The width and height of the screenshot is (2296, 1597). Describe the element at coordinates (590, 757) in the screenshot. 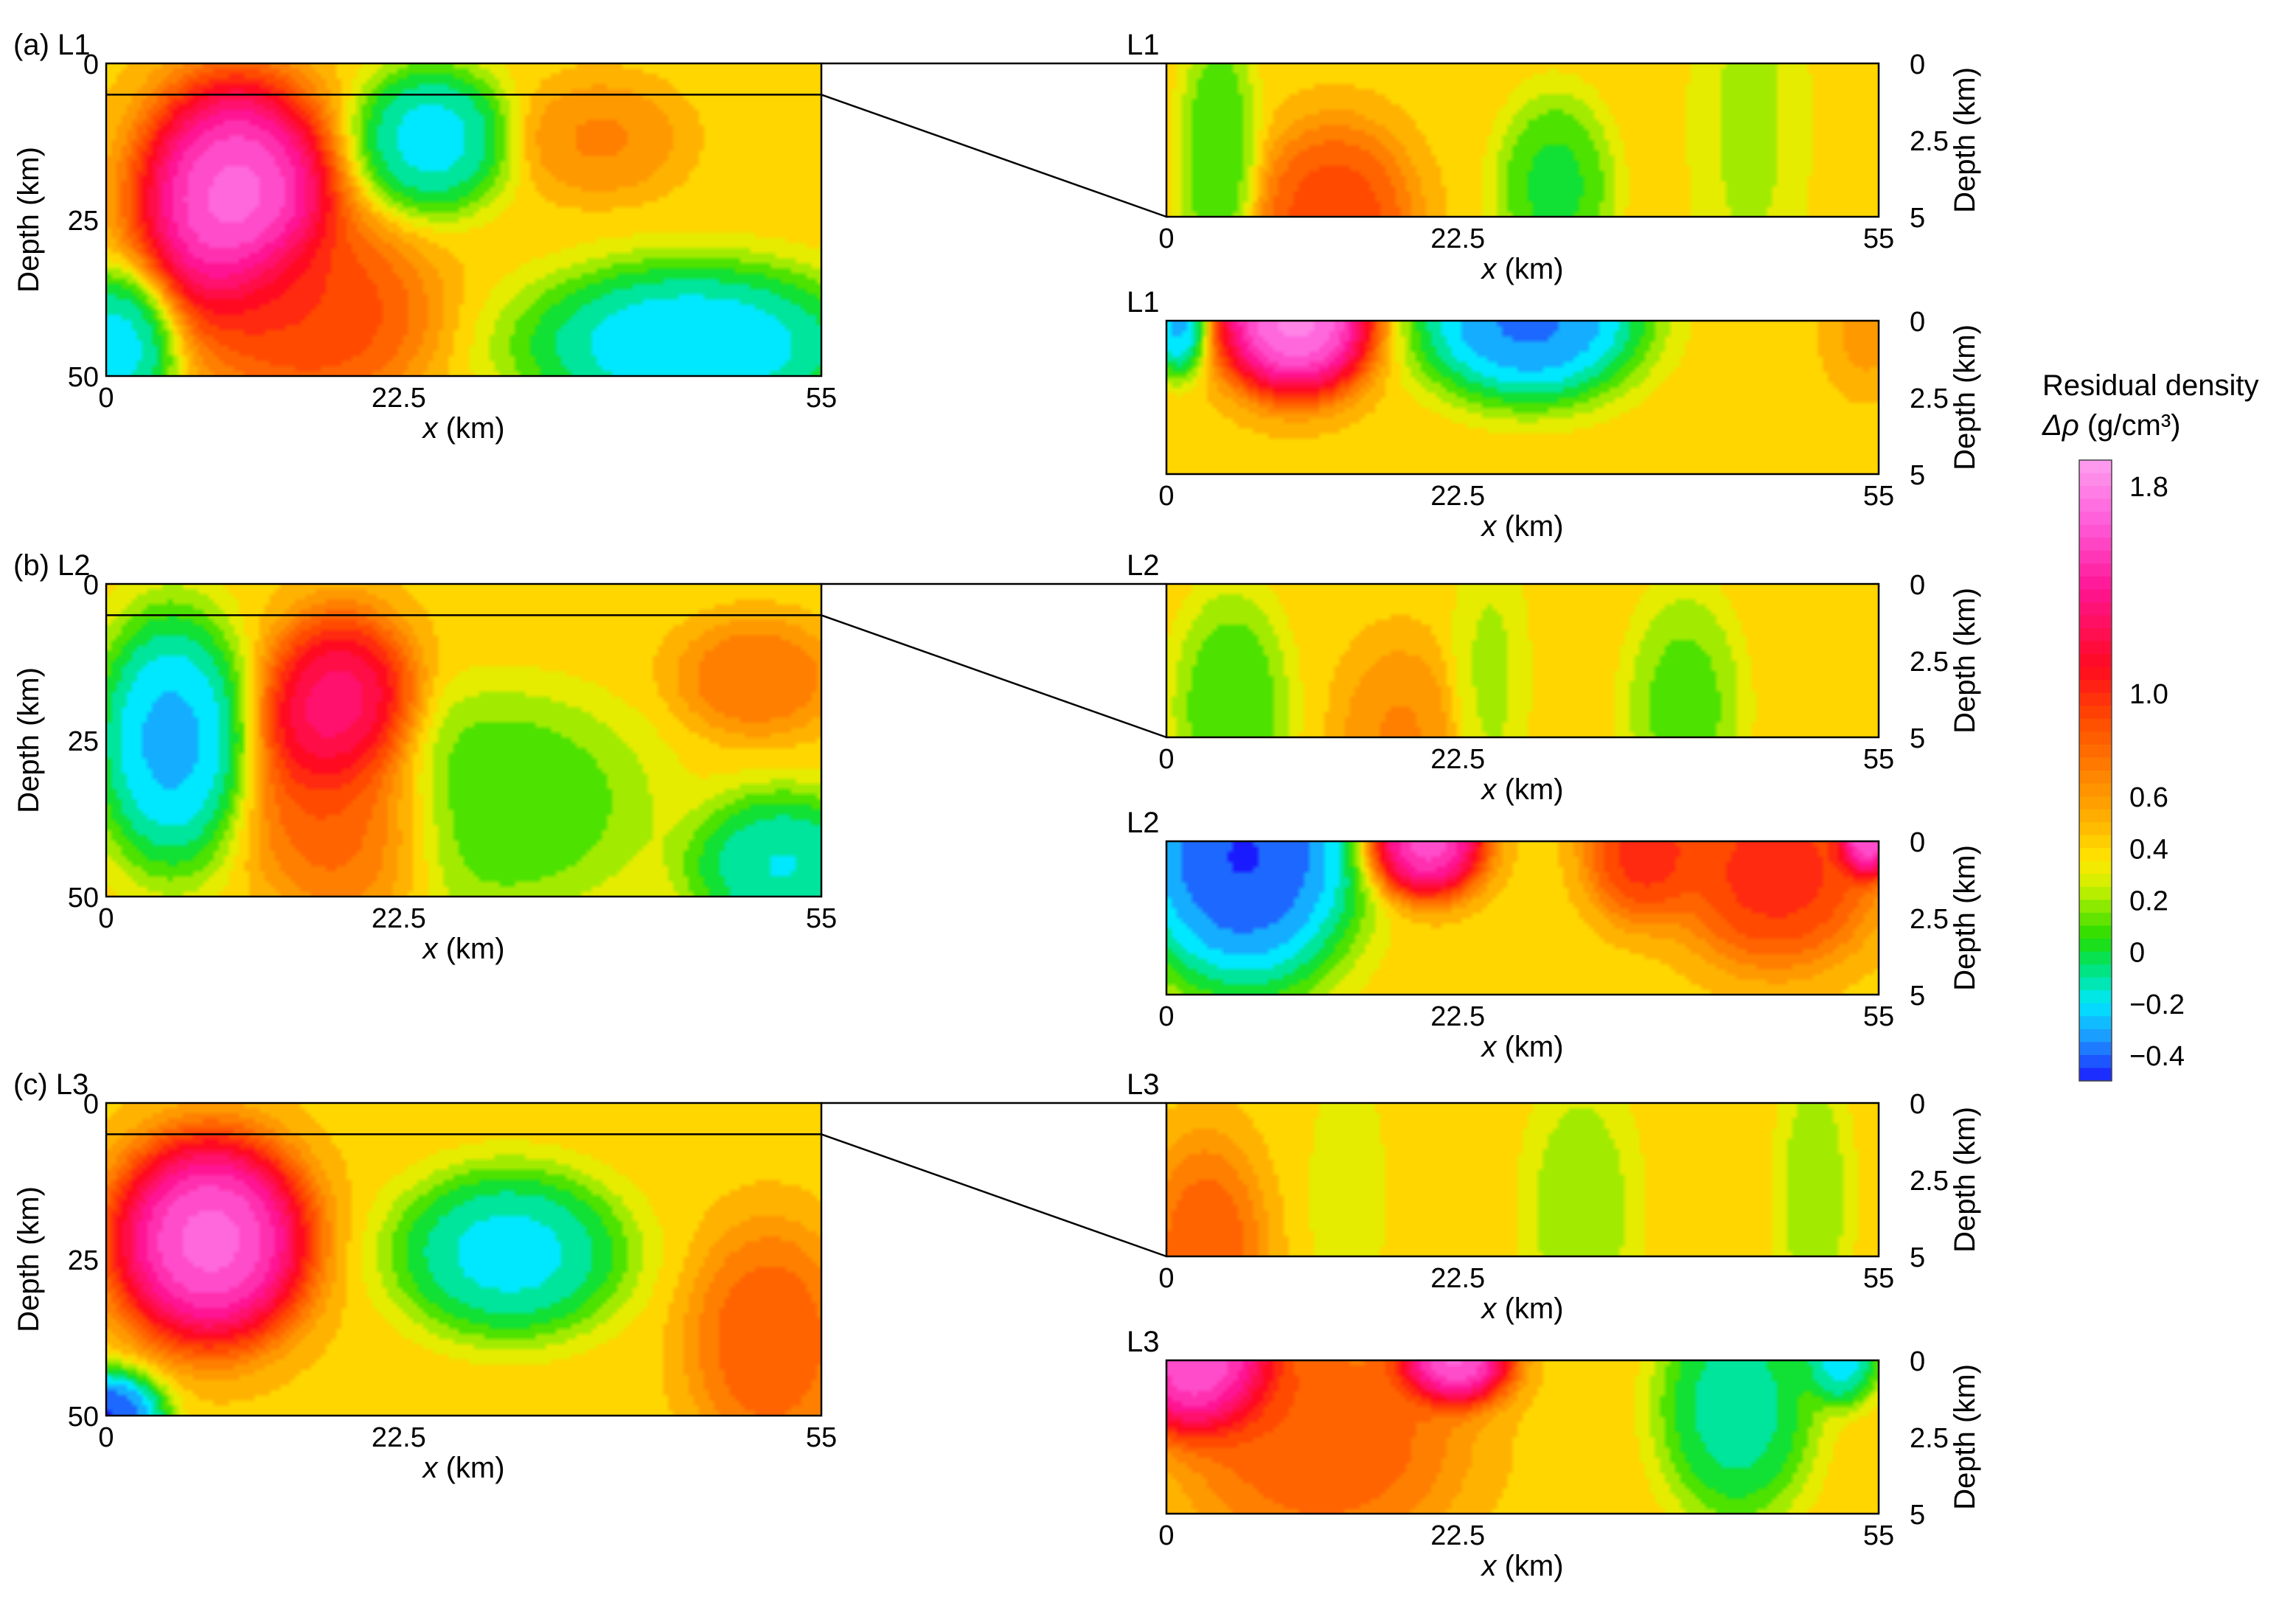

I see `heatmap-panel-4: 0 22.5 55 x (km) 0 25 50 Depth (km) (b) L2` at that location.